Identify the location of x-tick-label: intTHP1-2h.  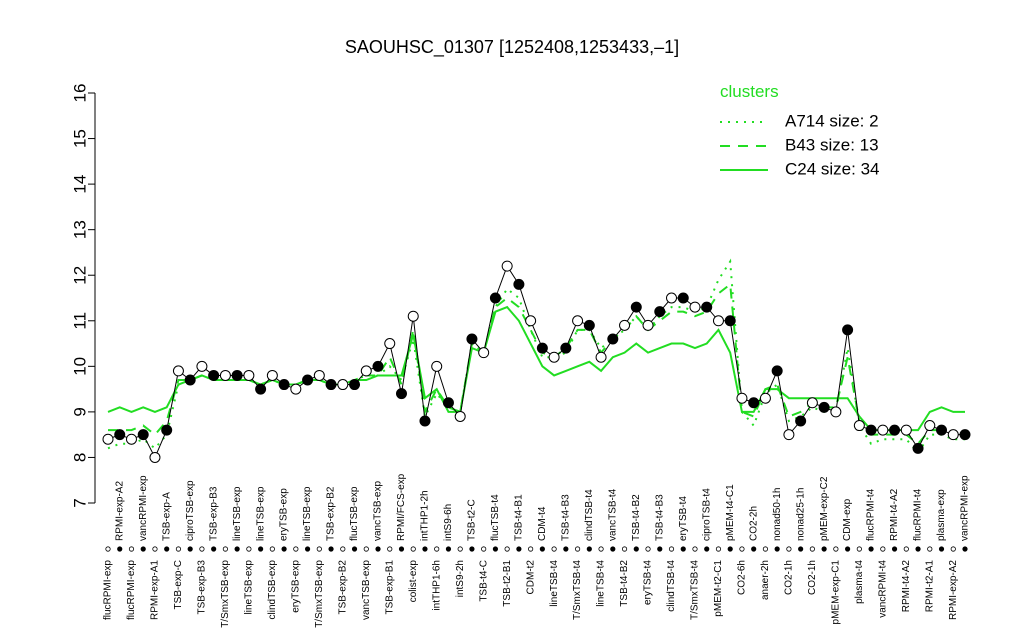
(425, 515).